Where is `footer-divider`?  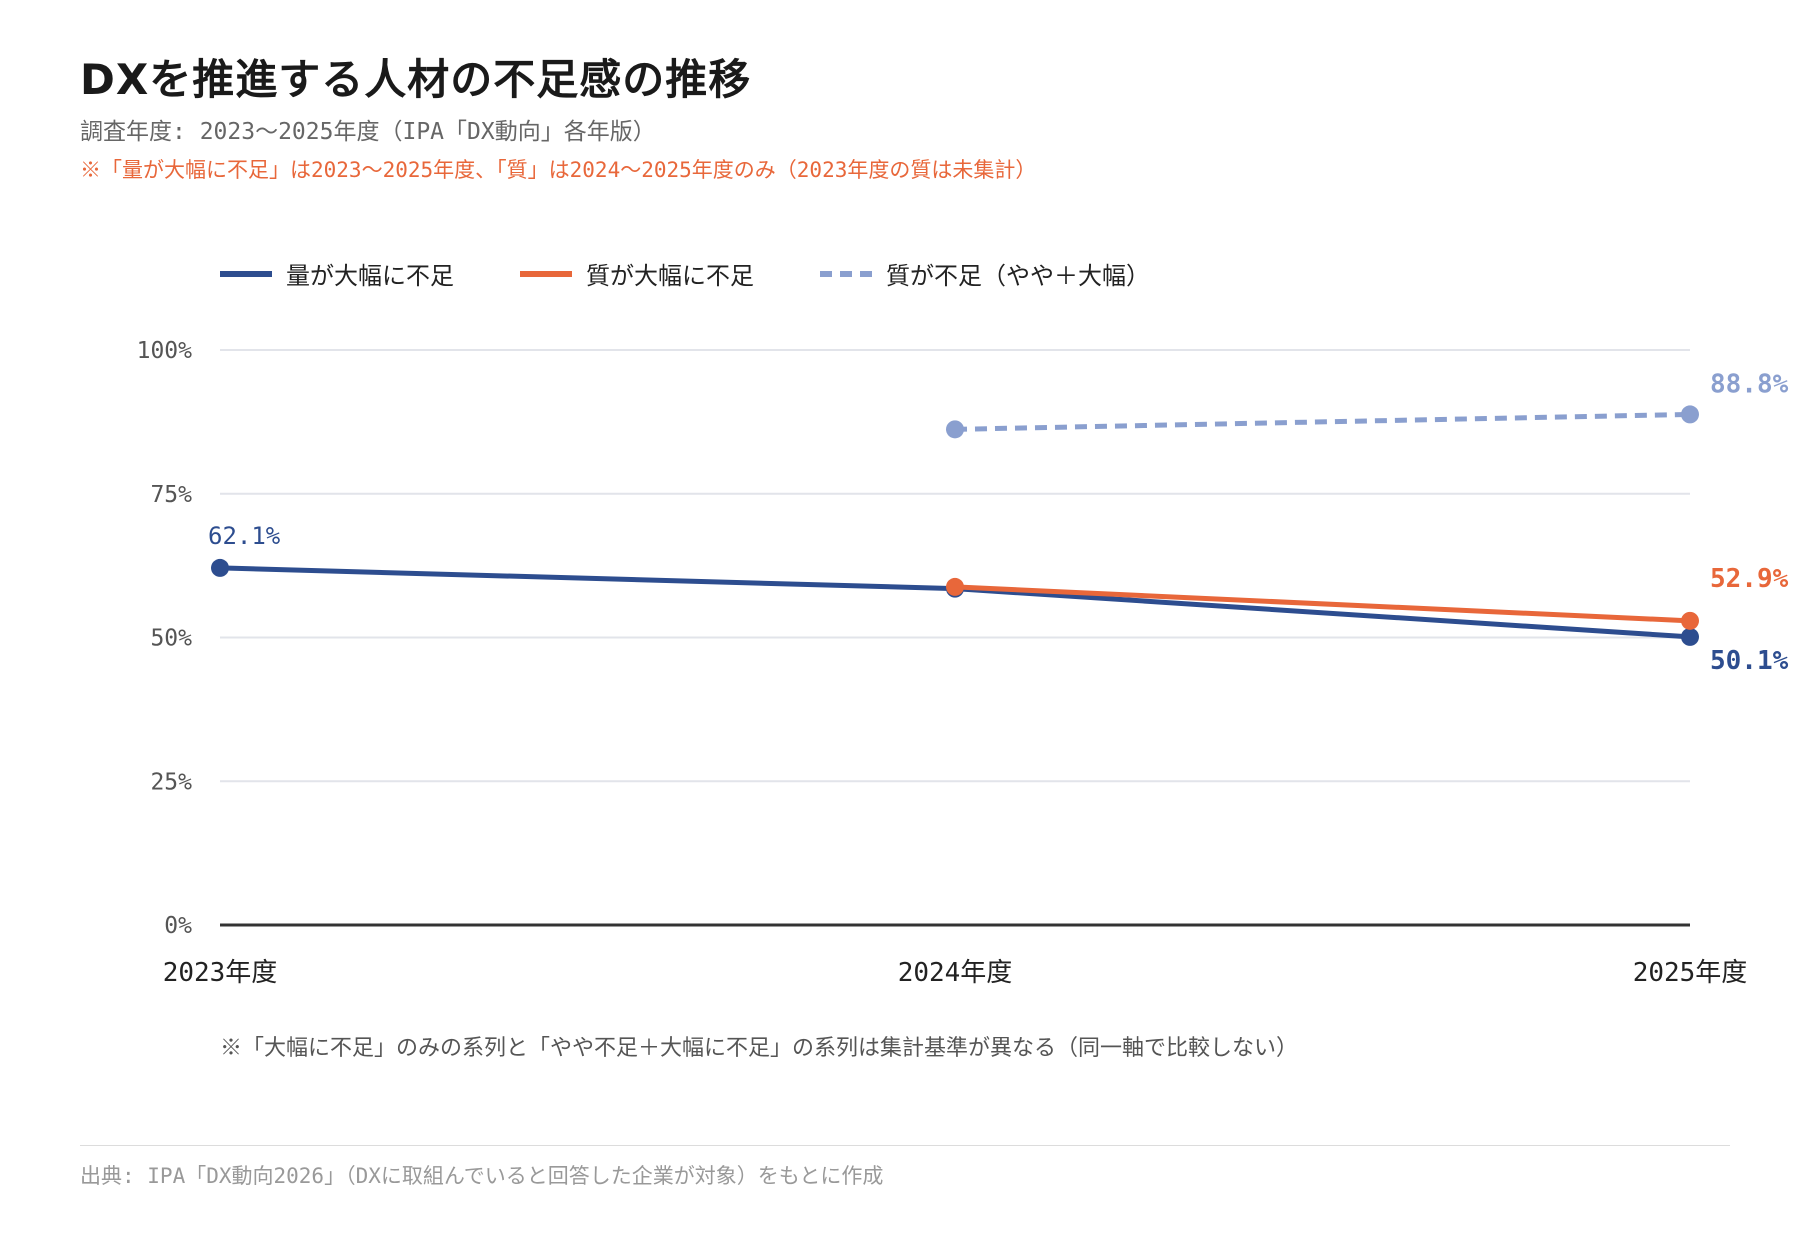
footer-divider is located at coordinates (905, 1145).